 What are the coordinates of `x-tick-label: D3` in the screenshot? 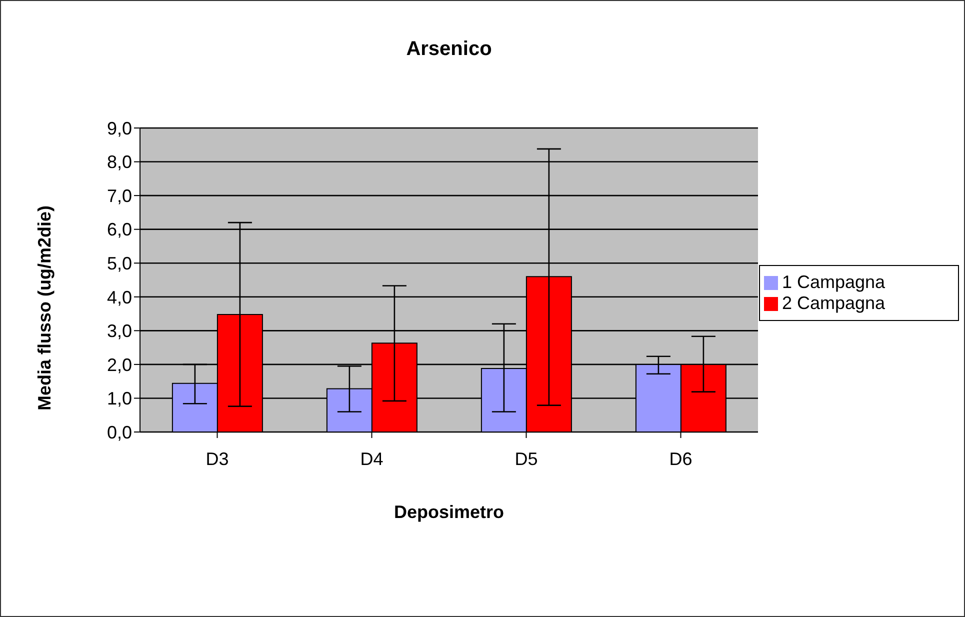 It's located at (217, 458).